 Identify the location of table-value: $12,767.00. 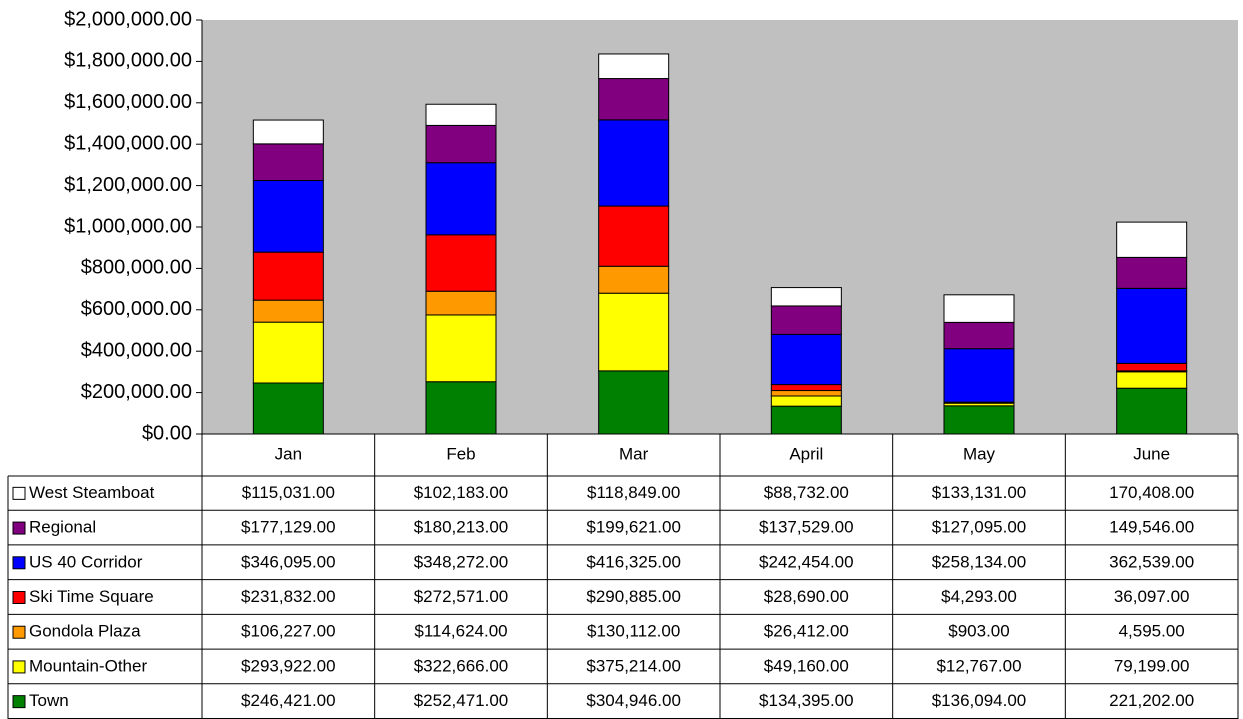
(978, 665).